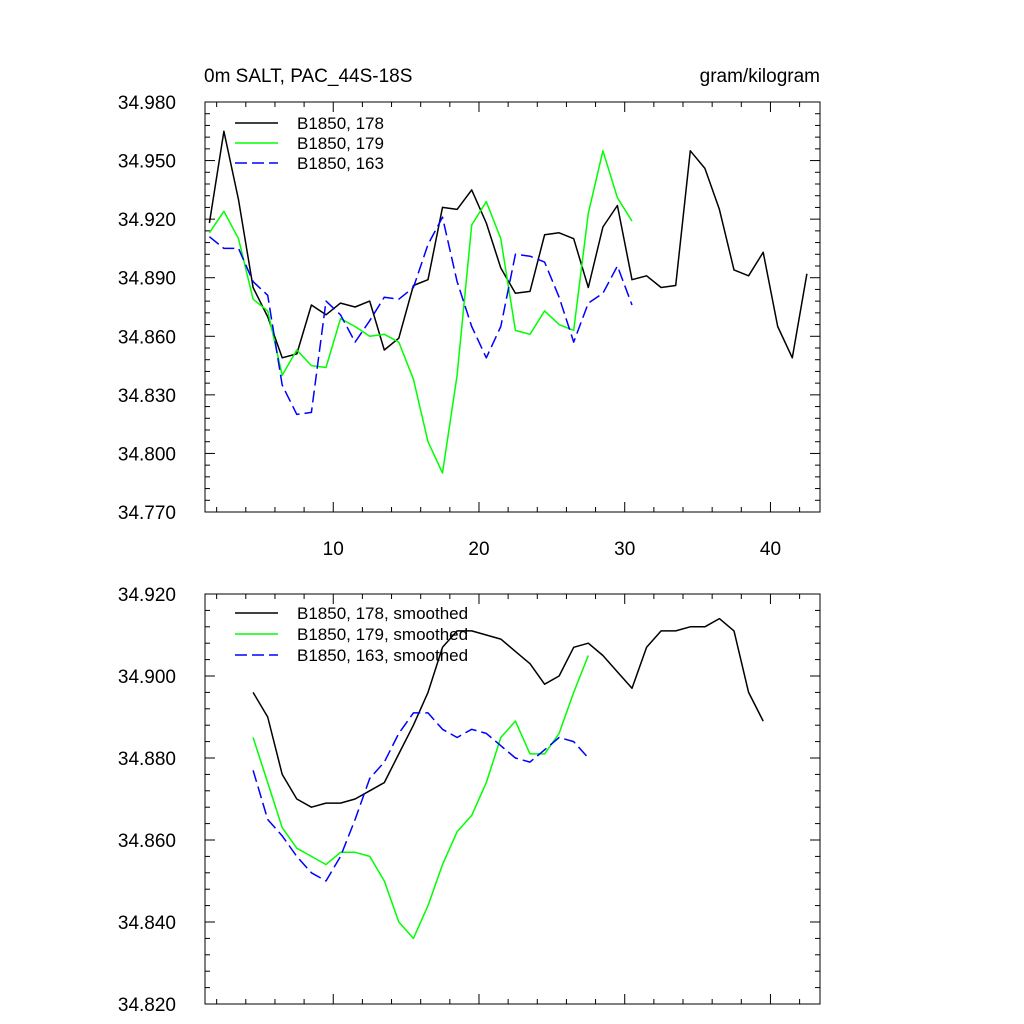 The height and width of the screenshot is (1024, 1024). Describe the element at coordinates (147, 1005) in the screenshot. I see `y-tick-label: 34.820` at that location.